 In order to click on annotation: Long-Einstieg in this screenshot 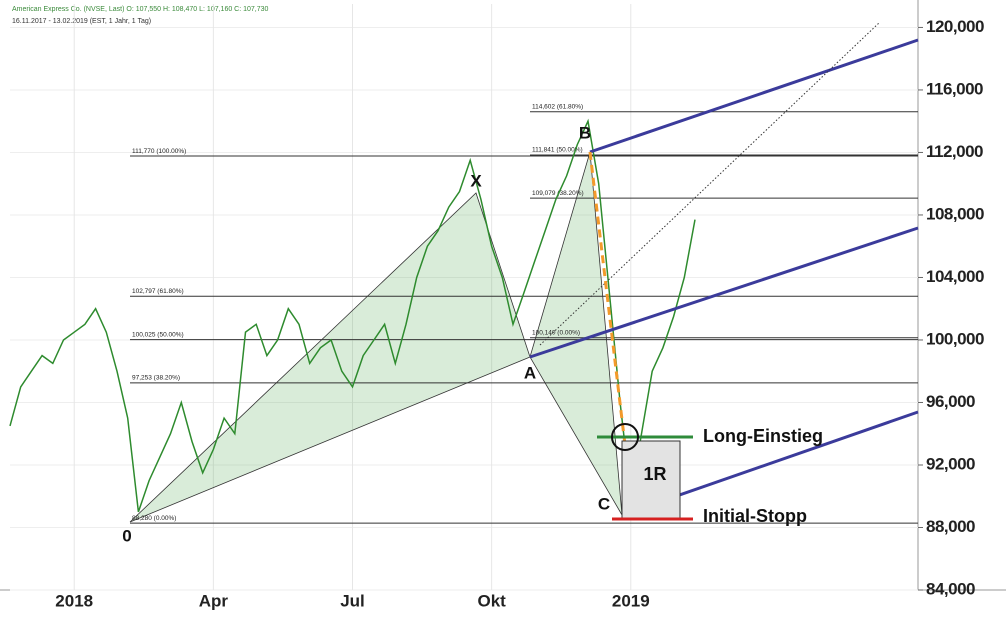, I will do `click(763, 436)`.